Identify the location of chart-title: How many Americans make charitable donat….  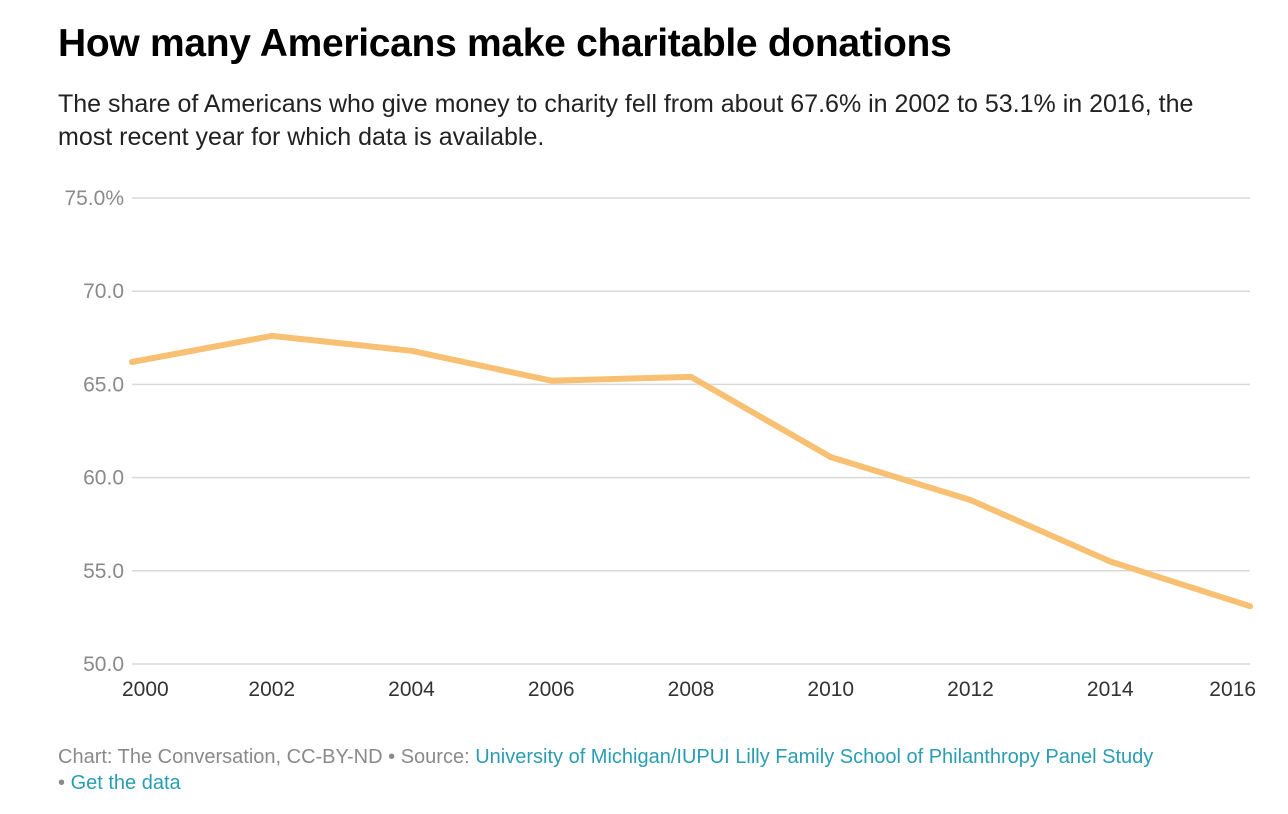
(505, 43).